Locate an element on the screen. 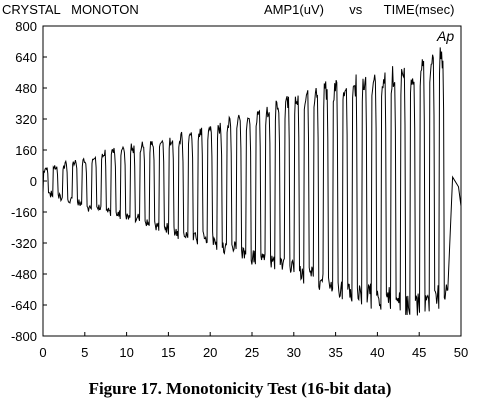  x-tick-label: 15 is located at coordinates (168, 352).